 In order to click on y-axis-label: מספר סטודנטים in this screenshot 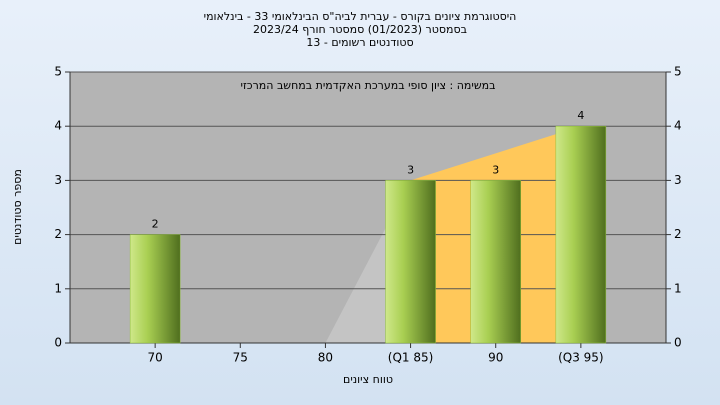, I will do `click(17, 207)`.